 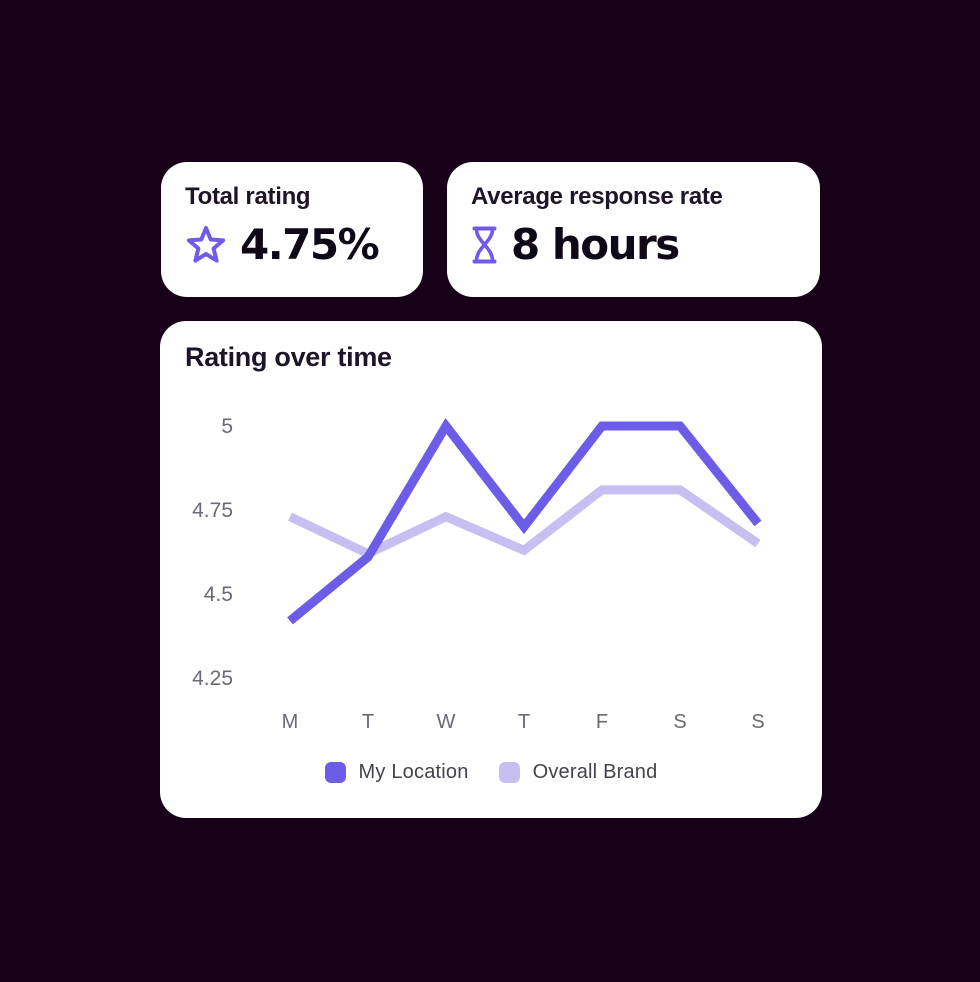 I want to click on star-icon, so click(x=206, y=245).